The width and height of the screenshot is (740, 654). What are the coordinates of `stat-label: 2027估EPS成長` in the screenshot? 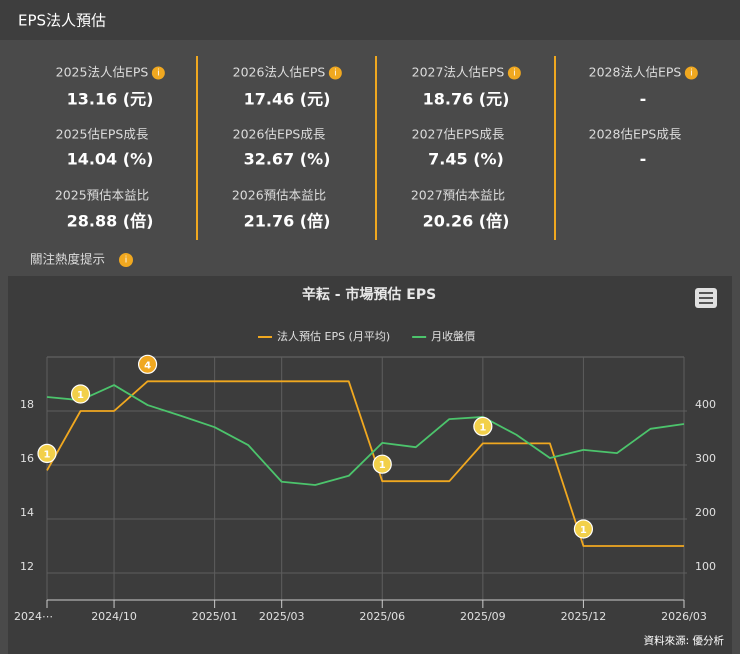 It's located at (458, 134).